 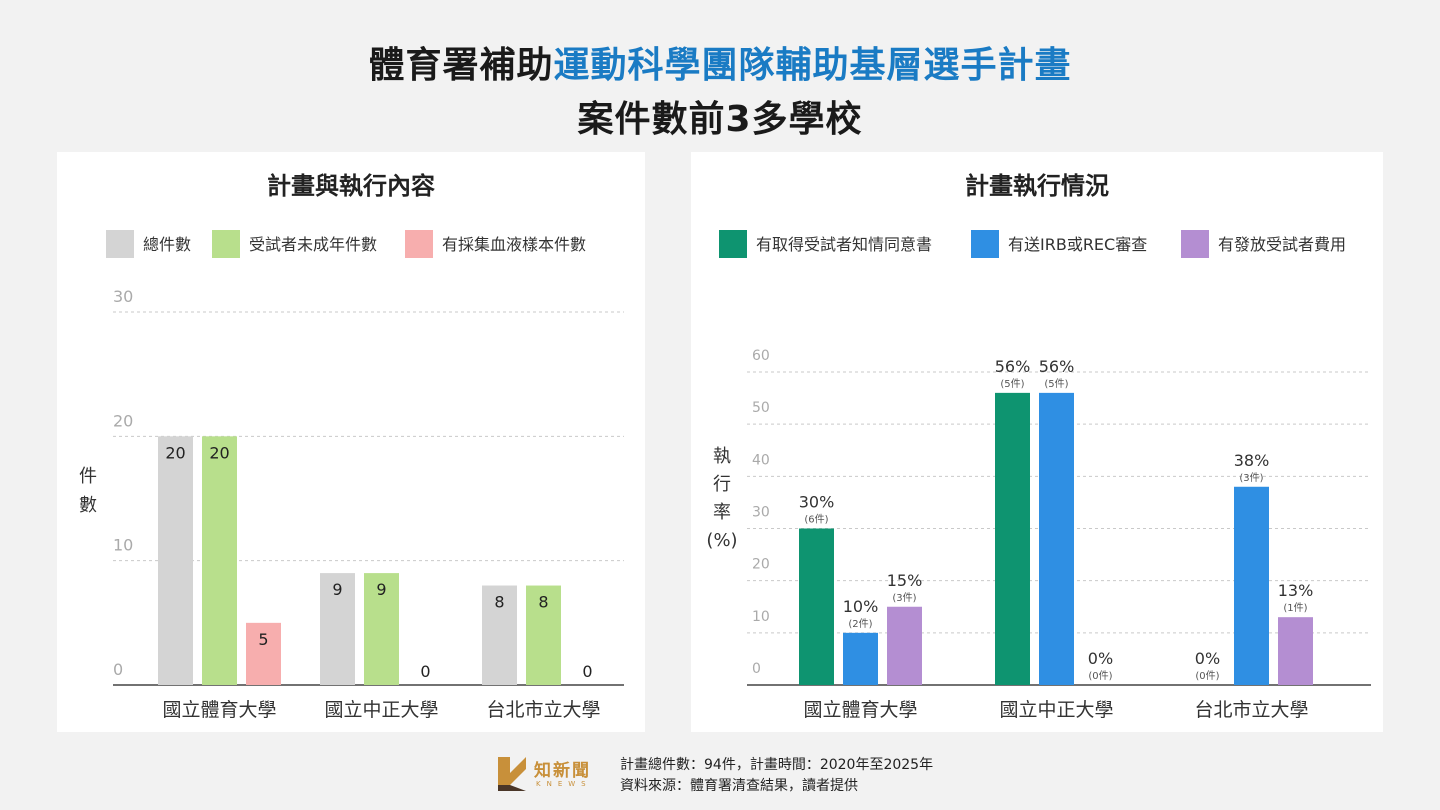 What do you see at coordinates (861, 606) in the screenshot?
I see `data-label: 10%` at bounding box center [861, 606].